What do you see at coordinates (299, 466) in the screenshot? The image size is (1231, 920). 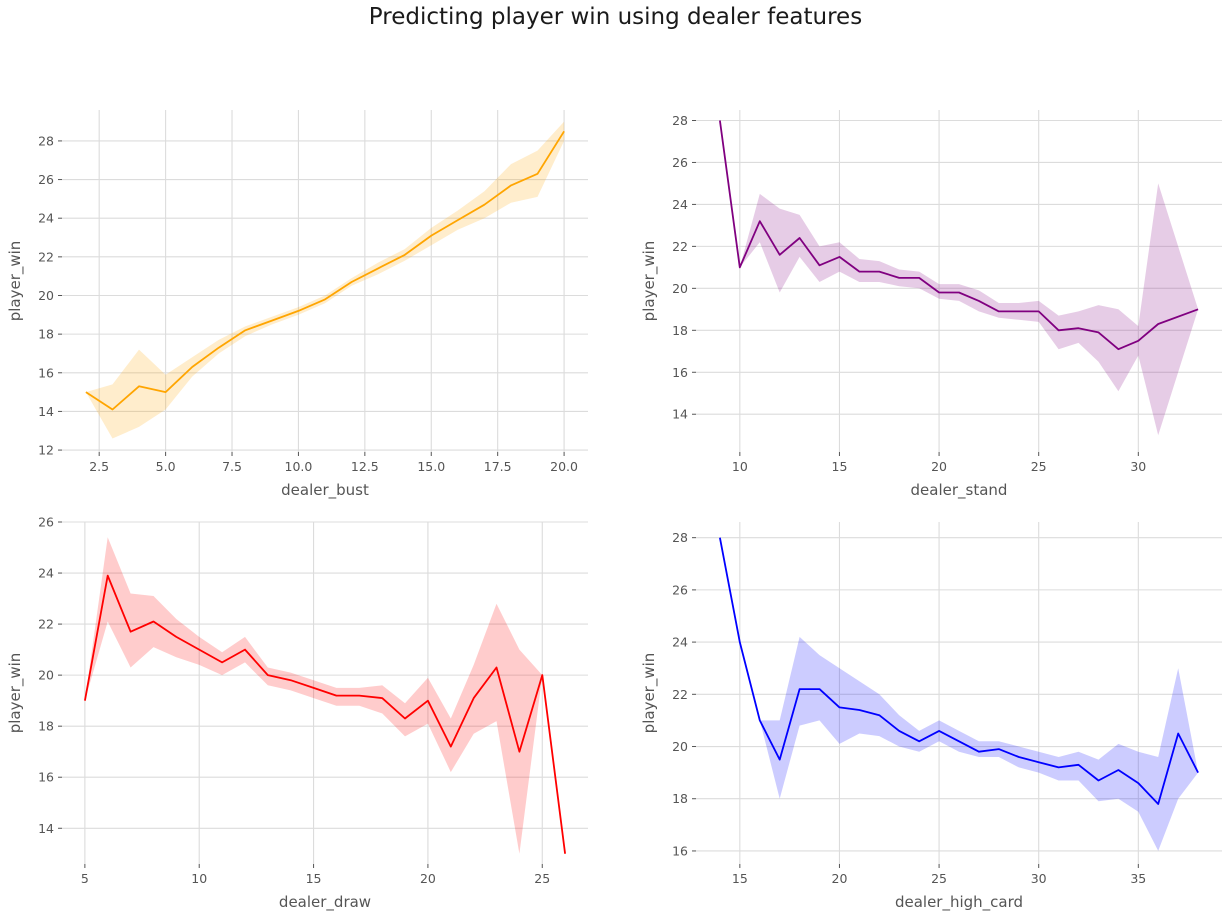 I see `x-tick-label: 10.0` at bounding box center [299, 466].